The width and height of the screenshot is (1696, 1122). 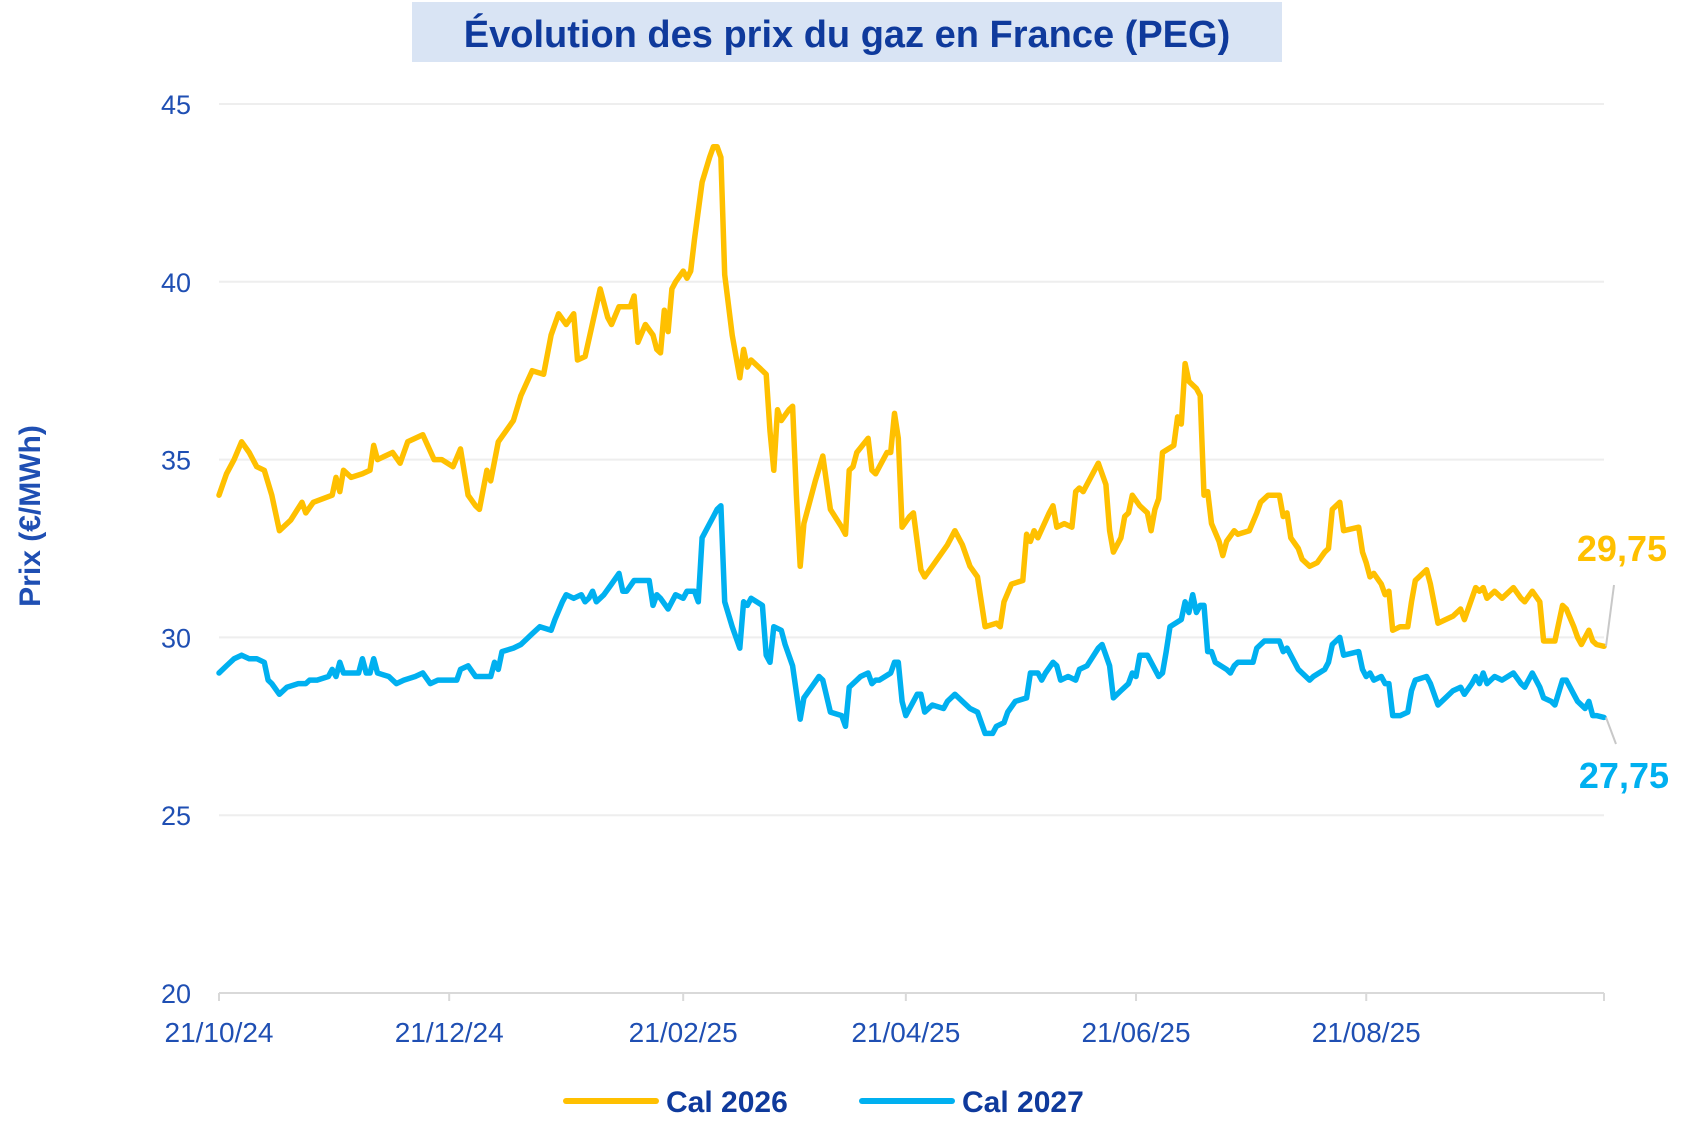 What do you see at coordinates (1622, 548) in the screenshot?
I see `end-label-cal-2026: 29,75` at bounding box center [1622, 548].